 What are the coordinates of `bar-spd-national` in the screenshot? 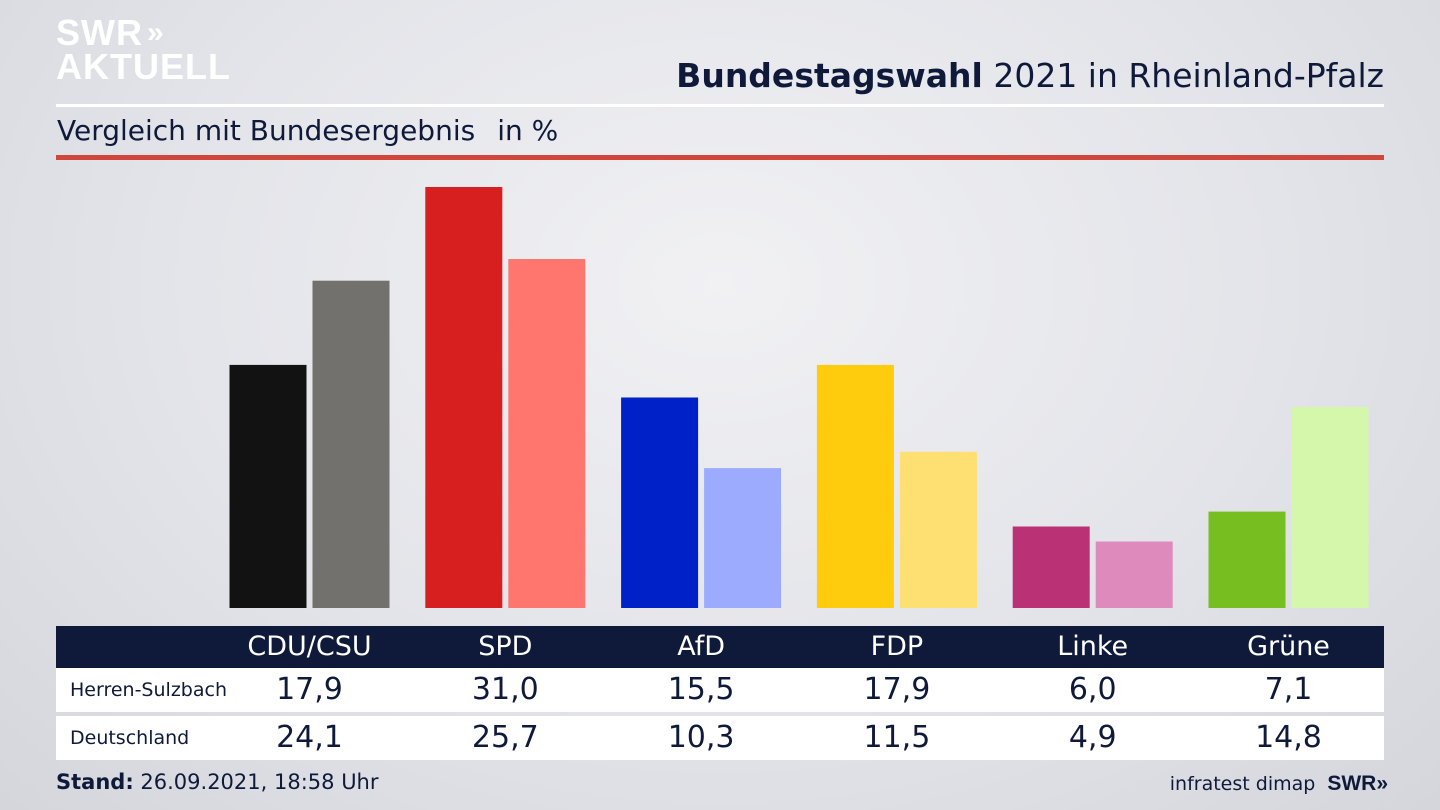 It's located at (547, 433).